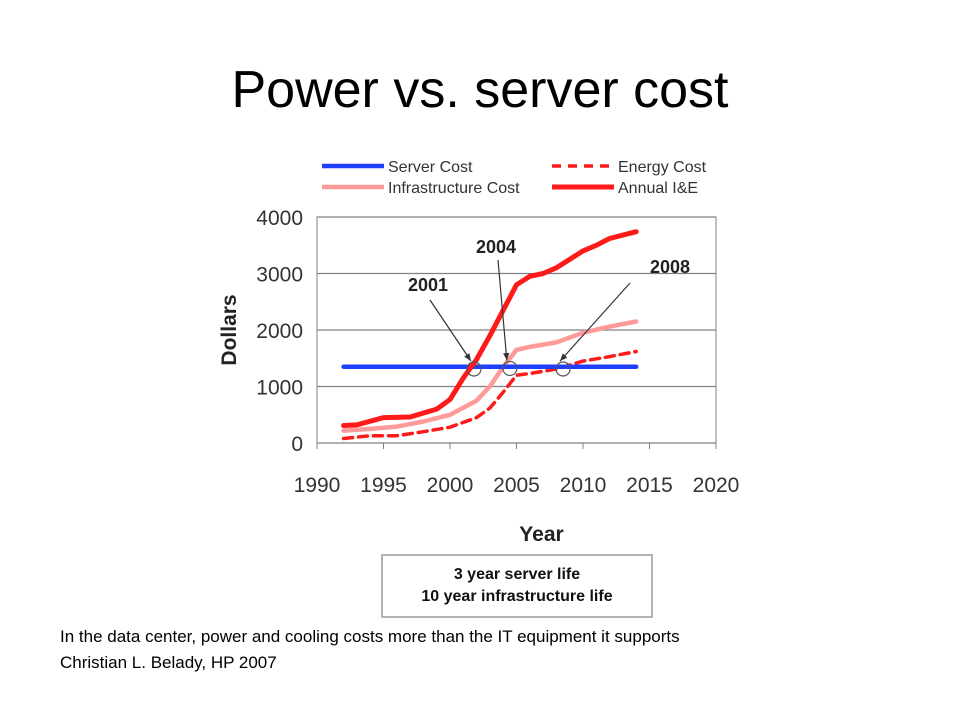 The image size is (960, 720). I want to click on note-box, so click(517, 586).